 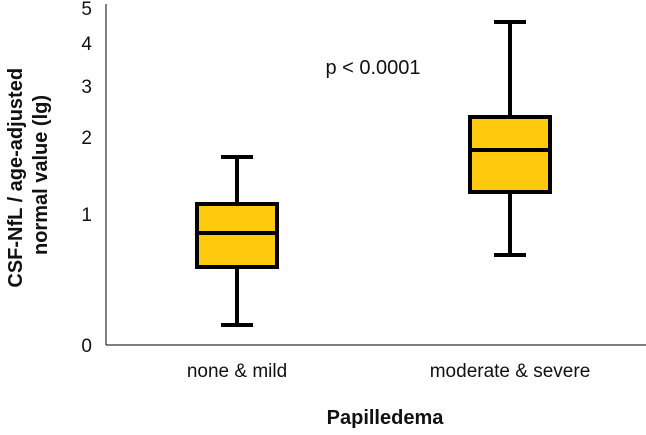 What do you see at coordinates (86, 87) in the screenshot?
I see `y-tick-label: 3` at bounding box center [86, 87].